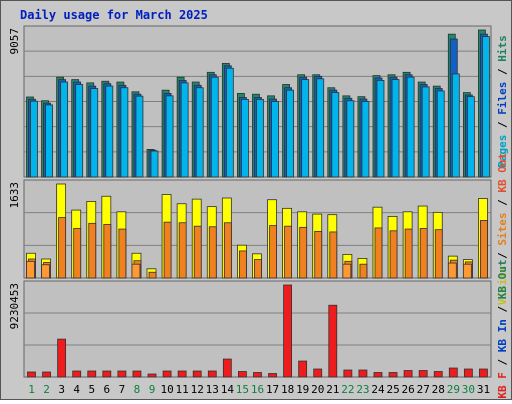 This screenshot has height=404, width=512. I want to click on x-tick-label: 15, so click(242, 389).